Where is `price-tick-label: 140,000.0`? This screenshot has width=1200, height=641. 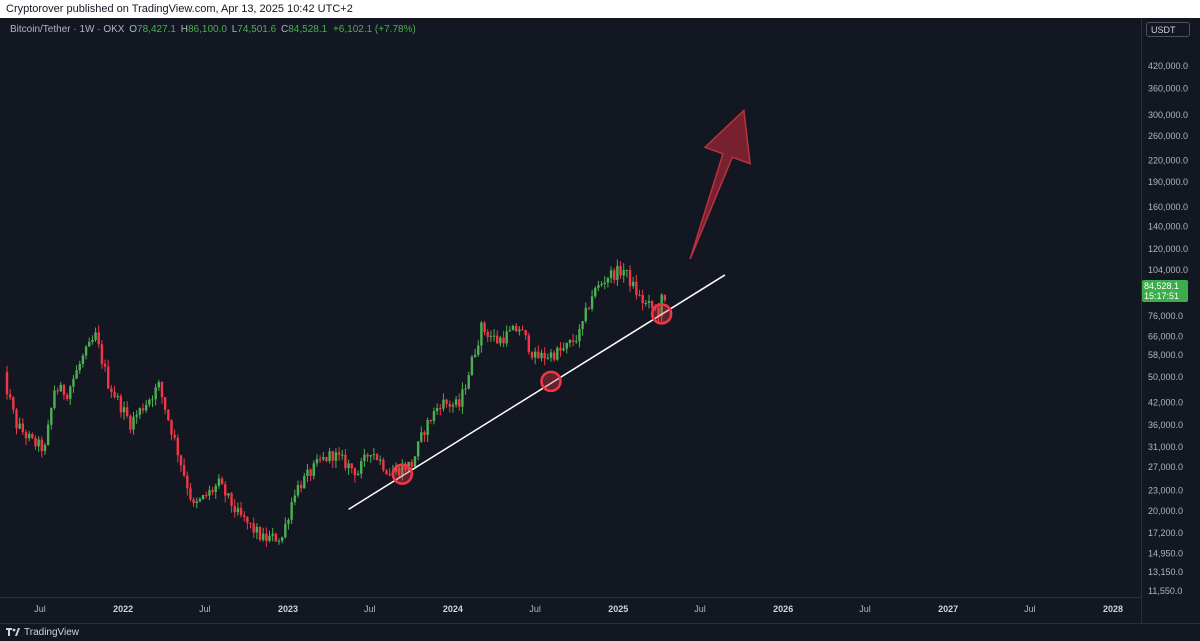
price-tick-label: 140,000.0 is located at coordinates (1168, 227).